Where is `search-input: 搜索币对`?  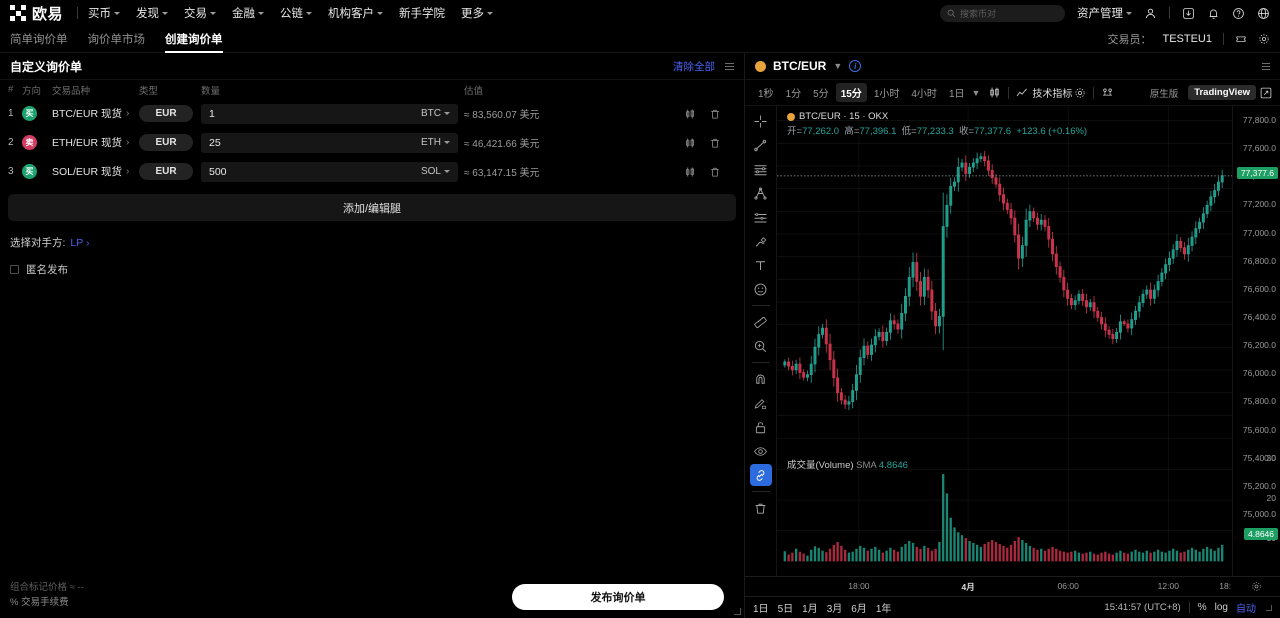 search-input: 搜索币对 is located at coordinates (1002, 13).